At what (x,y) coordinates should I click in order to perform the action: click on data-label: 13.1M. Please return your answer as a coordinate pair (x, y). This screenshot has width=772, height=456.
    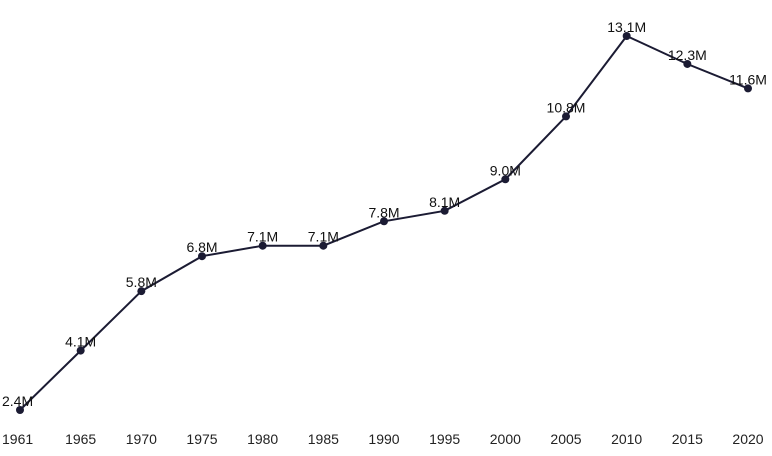
    Looking at the image, I should click on (626, 27).